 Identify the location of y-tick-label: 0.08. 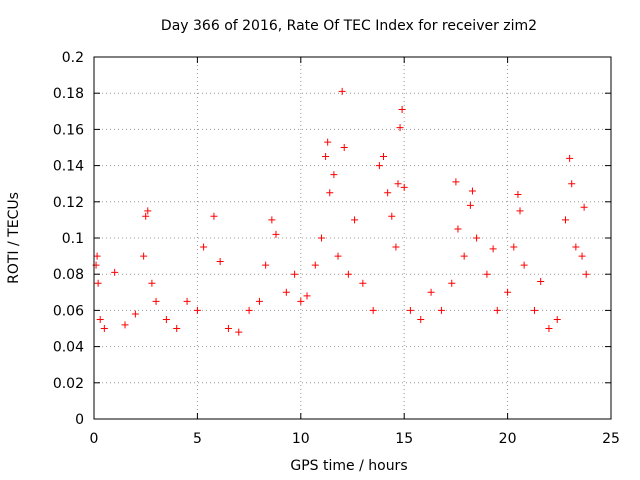
(68, 275).